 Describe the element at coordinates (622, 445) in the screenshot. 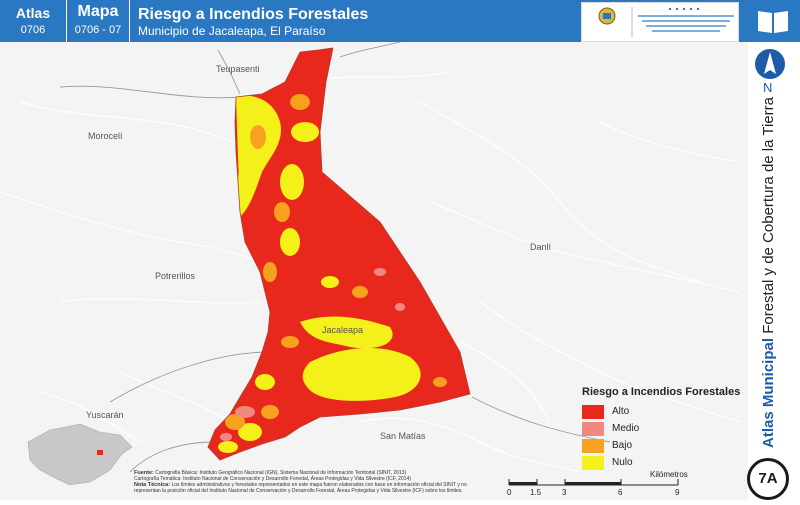

I see `legend-label: Bajo` at that location.